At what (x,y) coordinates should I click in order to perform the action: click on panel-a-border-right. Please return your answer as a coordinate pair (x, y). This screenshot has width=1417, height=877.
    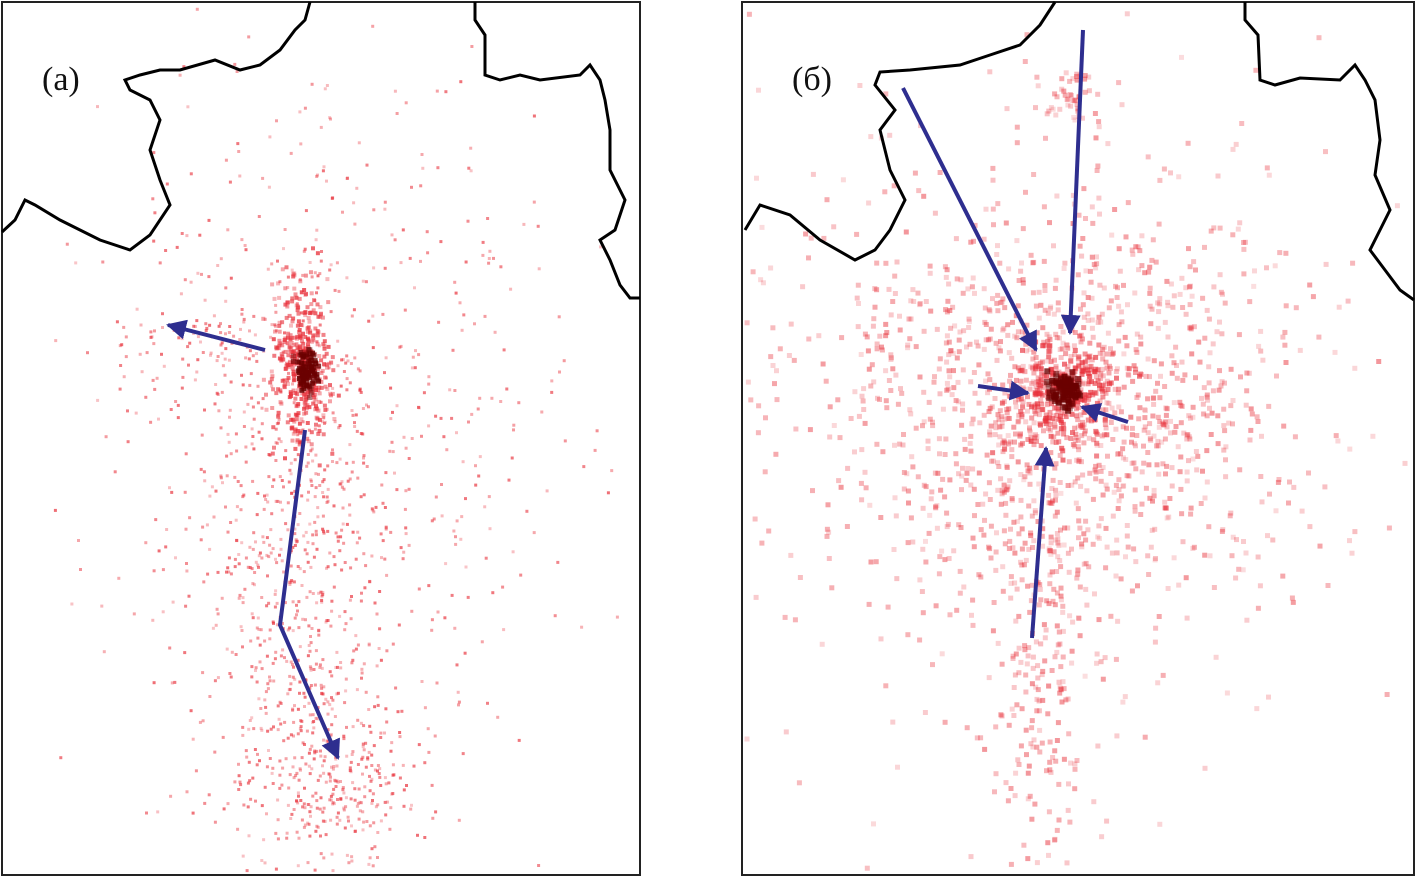
    Looking at the image, I should click on (556, 151).